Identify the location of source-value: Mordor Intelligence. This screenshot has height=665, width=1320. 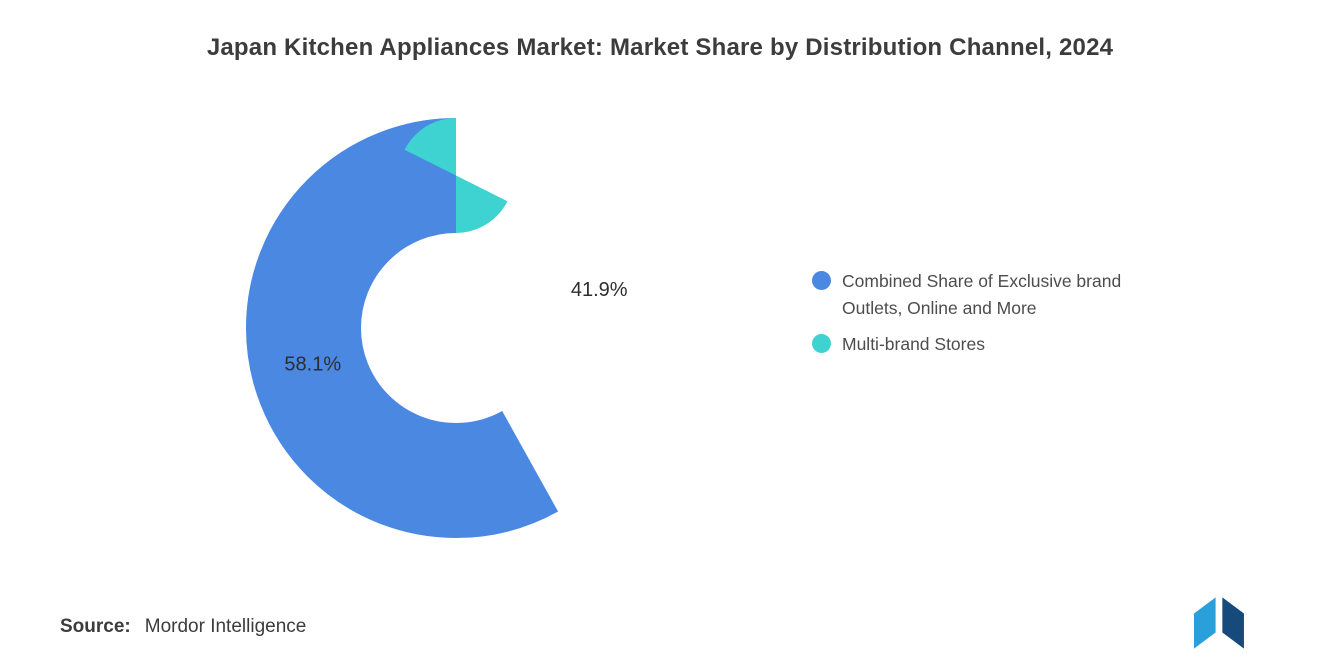
(225, 626).